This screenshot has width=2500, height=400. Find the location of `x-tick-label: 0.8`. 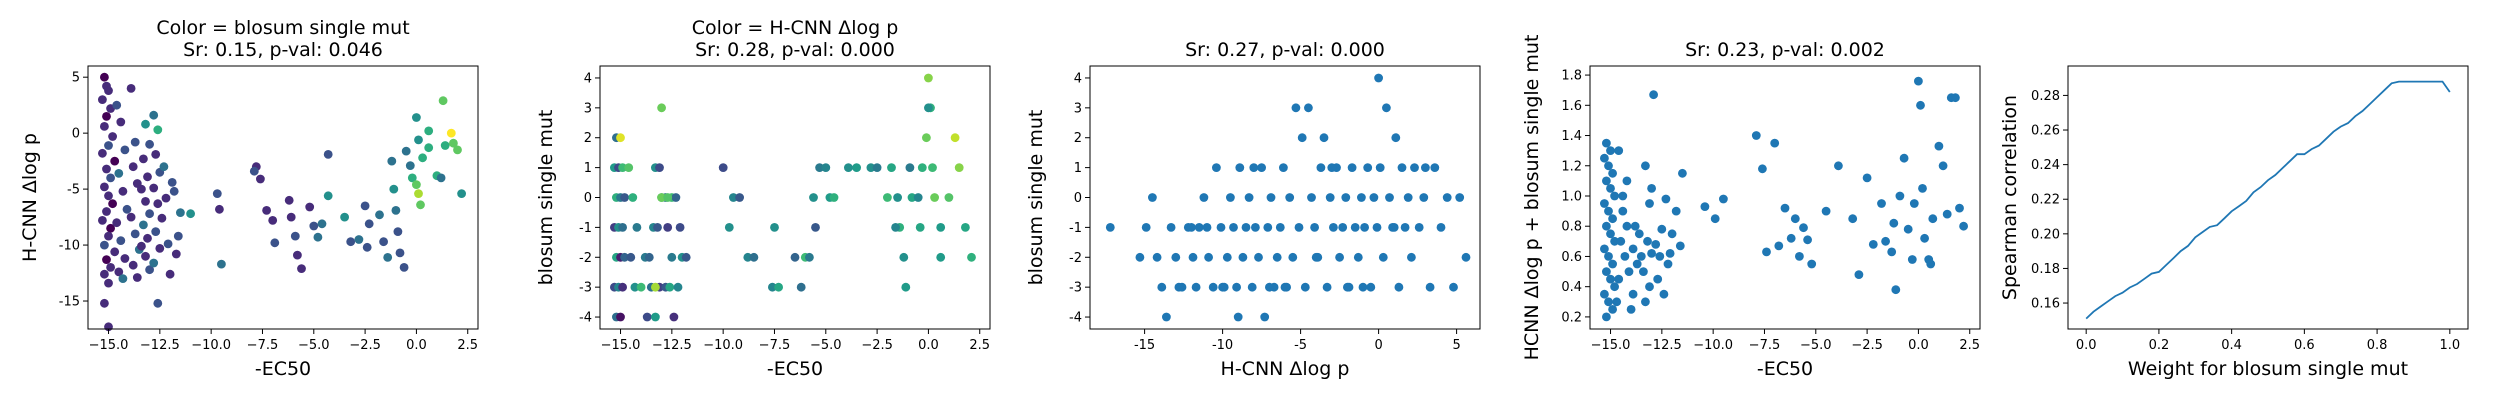

x-tick-label: 0.8 is located at coordinates (2377, 345).